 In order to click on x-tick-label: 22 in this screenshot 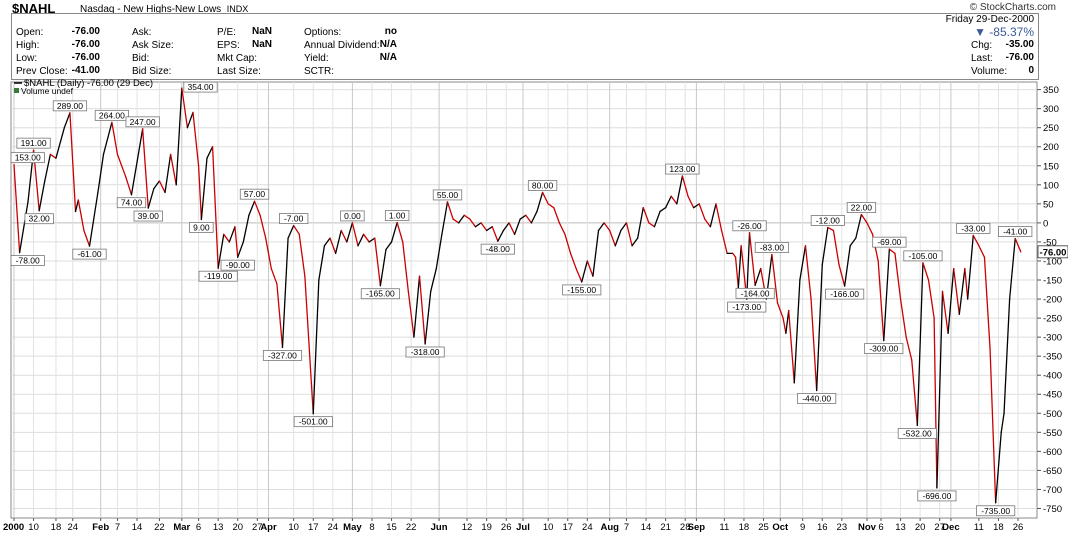, I will do `click(159, 527)`.